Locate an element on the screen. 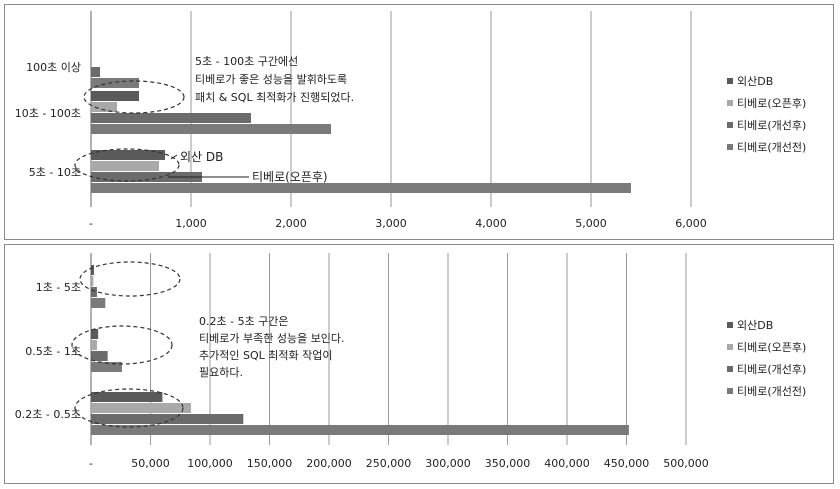  category-label: 10초 - 100초 is located at coordinates (48, 113).